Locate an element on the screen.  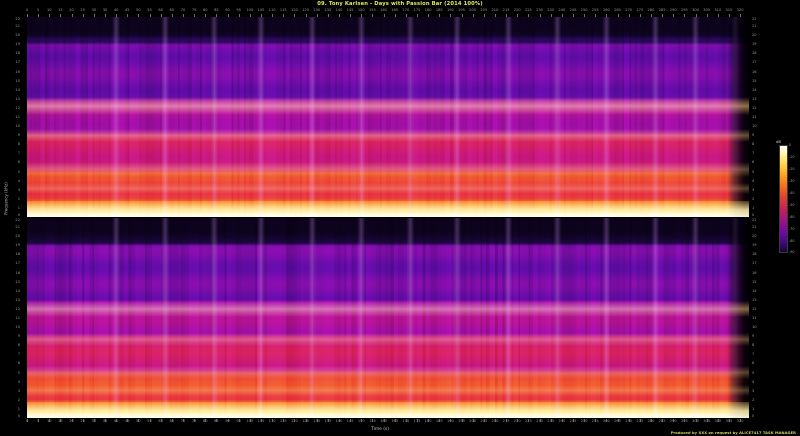
bass-energy-band is located at coordinates (388, 209).